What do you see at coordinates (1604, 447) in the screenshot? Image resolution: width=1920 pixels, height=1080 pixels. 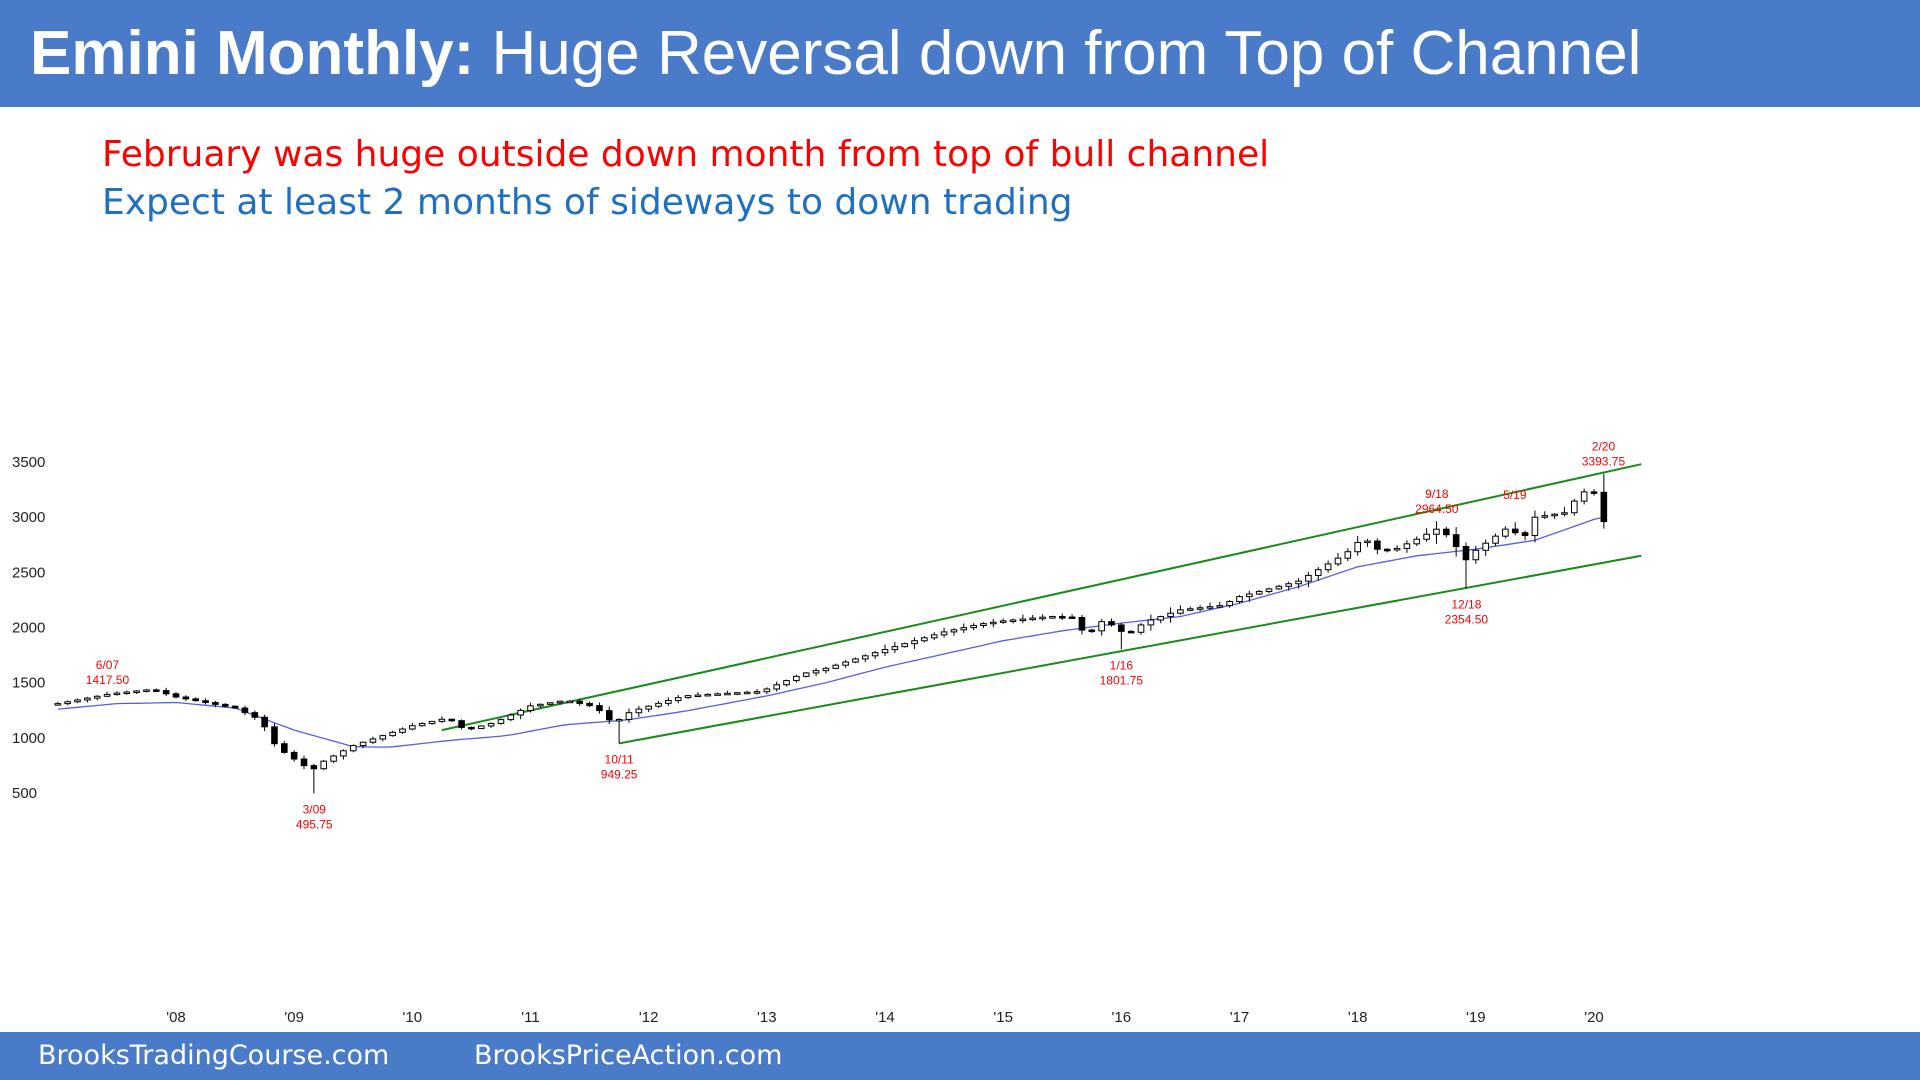 I see `annotation-date: 2/20` at bounding box center [1604, 447].